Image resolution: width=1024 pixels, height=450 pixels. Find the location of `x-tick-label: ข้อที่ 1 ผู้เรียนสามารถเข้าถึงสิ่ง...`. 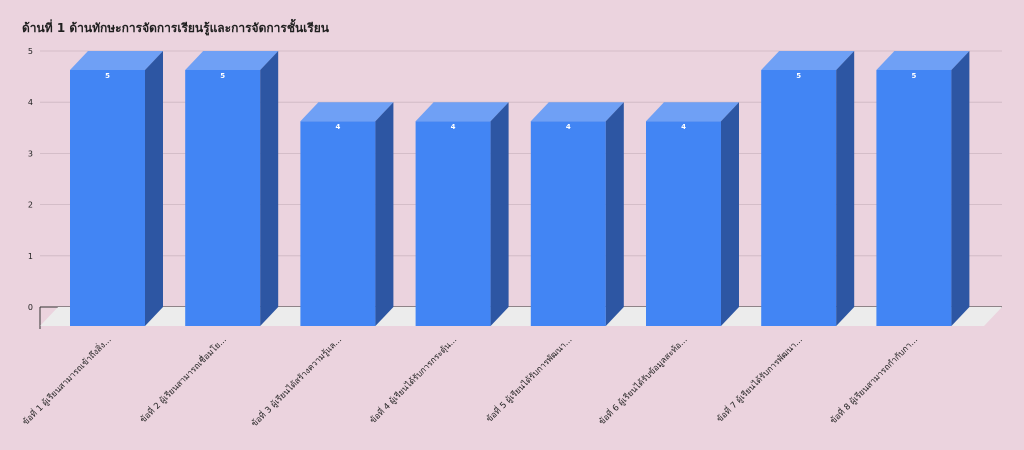

x-tick-label: ข้อที่ 1 ผู้เรียนสามารถเข้าถึงสิ่ง... is located at coordinates (67, 381).